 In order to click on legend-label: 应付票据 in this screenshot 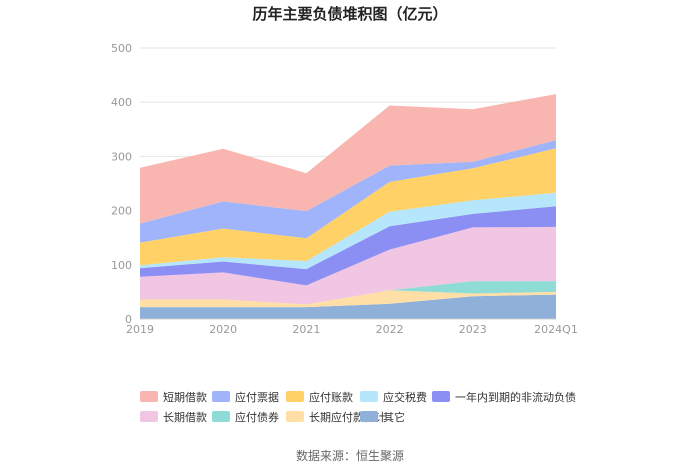, I will do `click(257, 397)`.